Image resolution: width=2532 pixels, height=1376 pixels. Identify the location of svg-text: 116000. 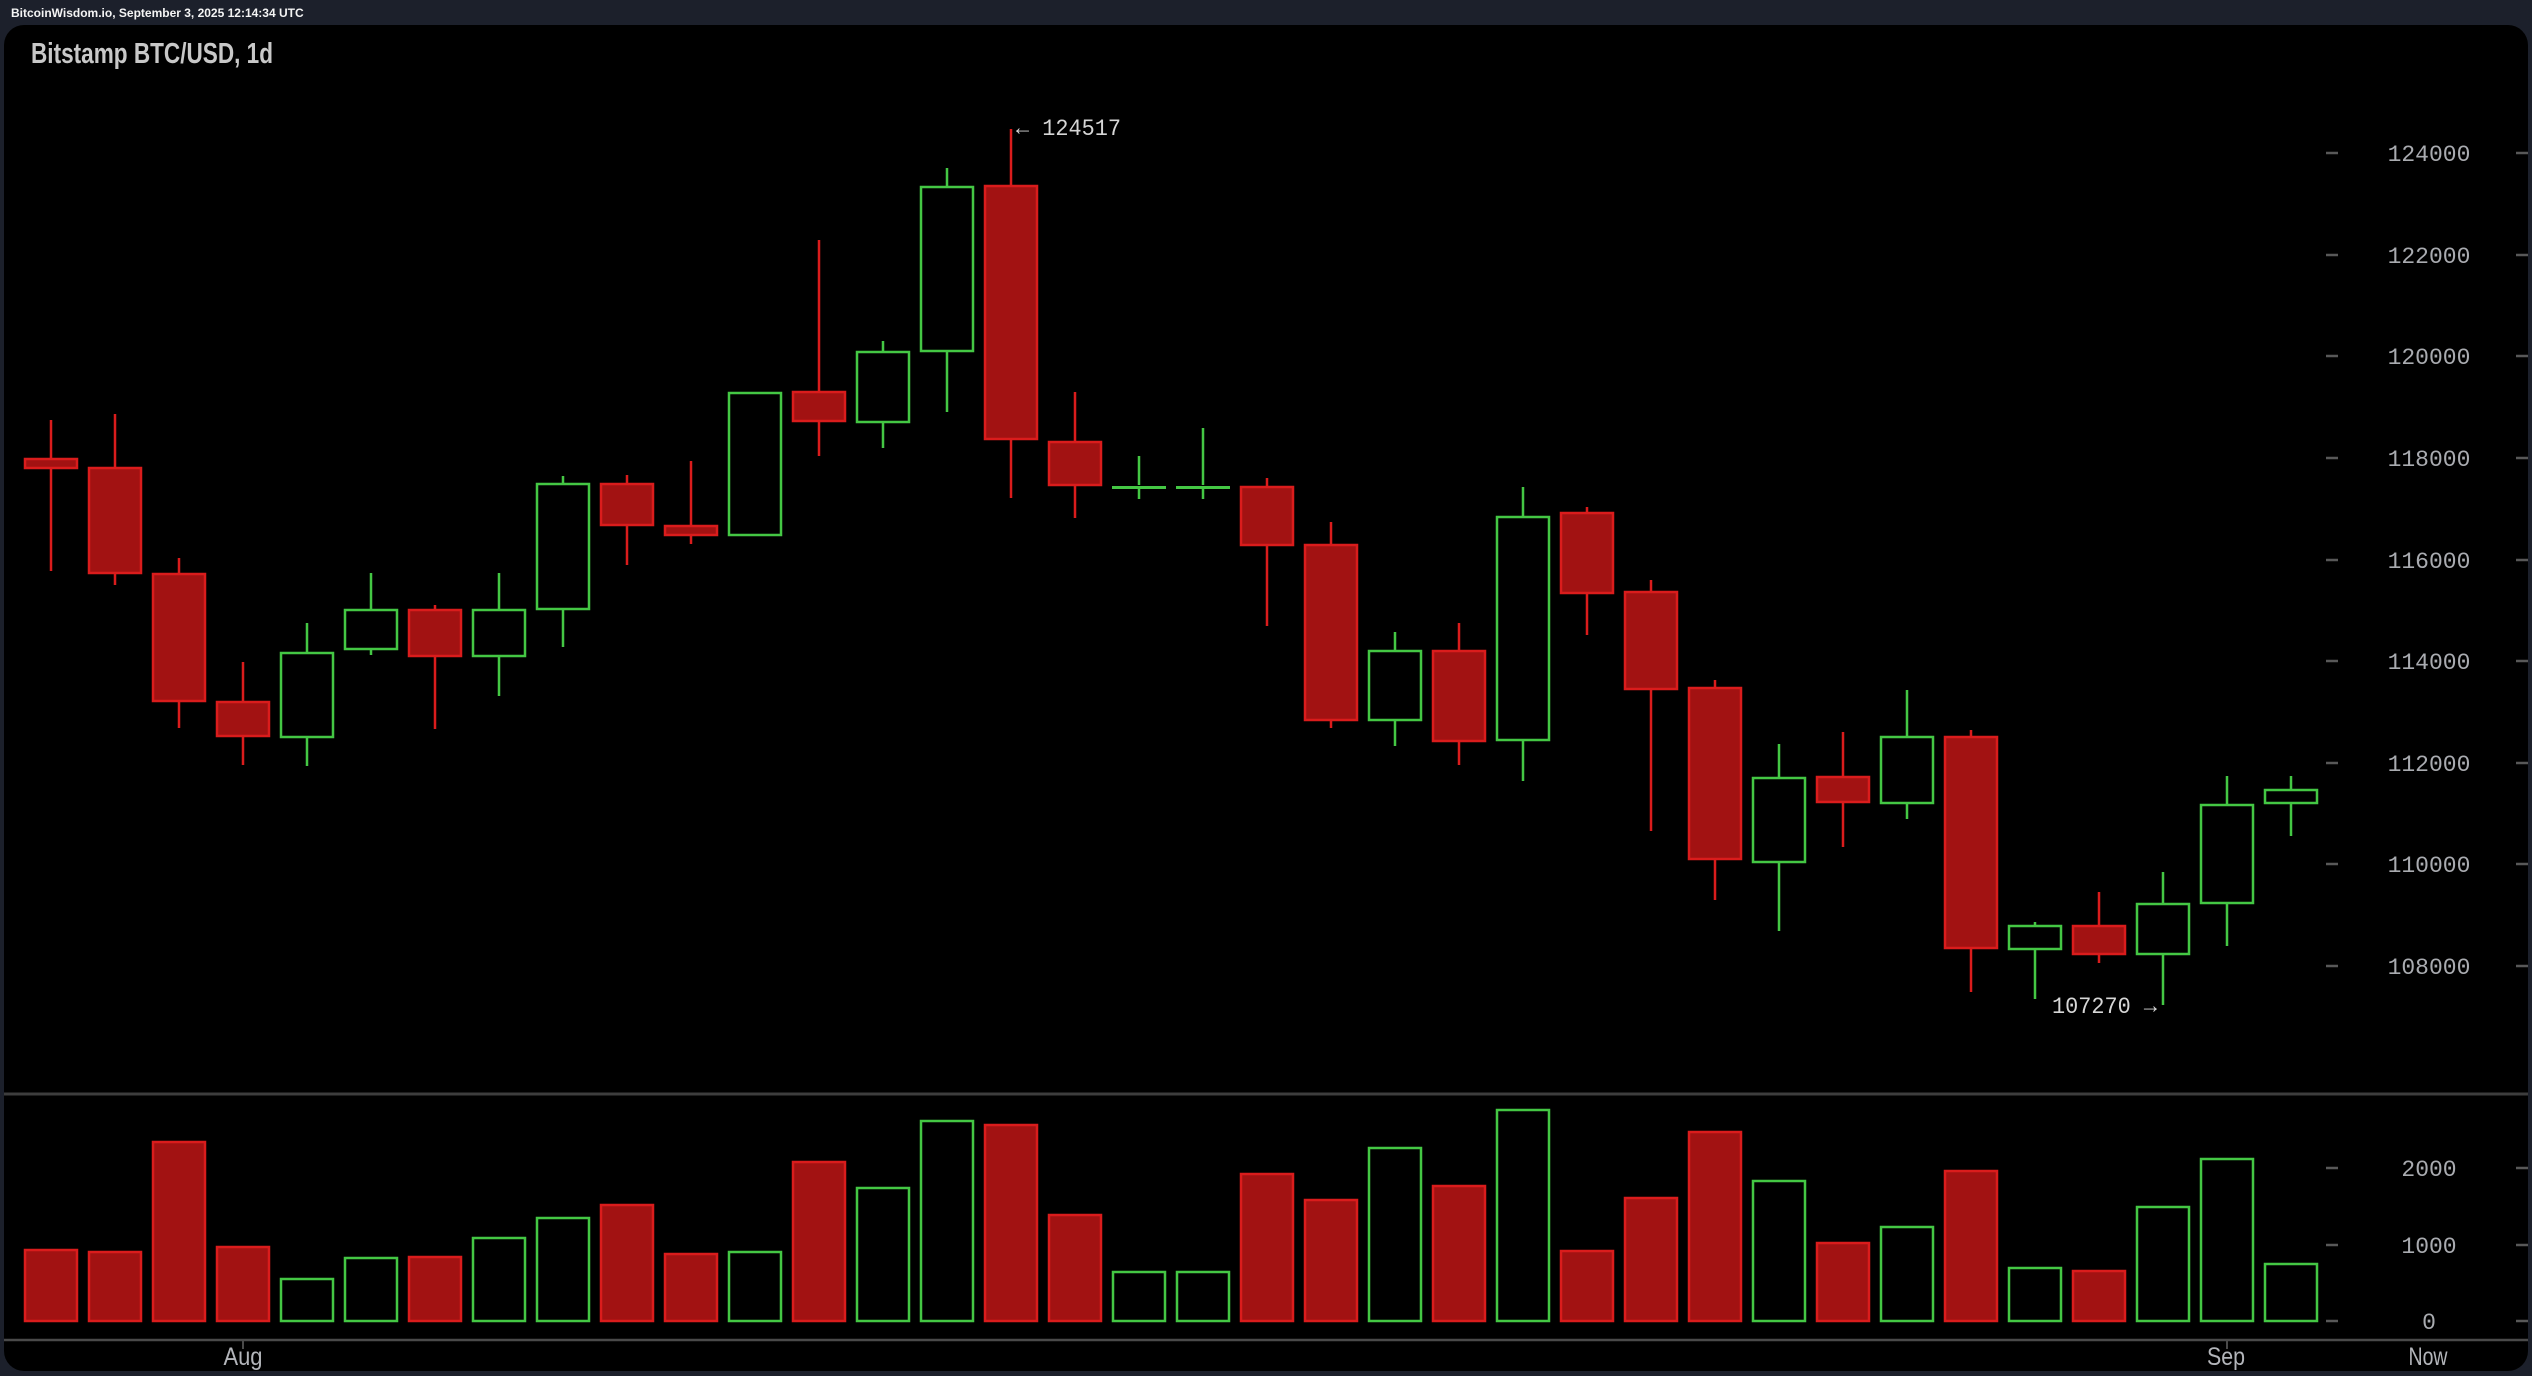
(2429, 562).